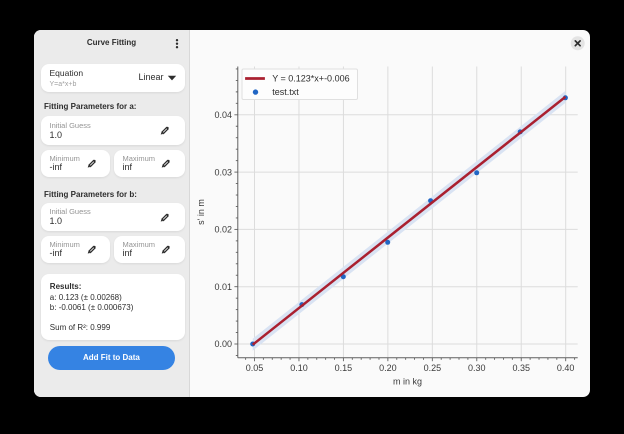 The width and height of the screenshot is (624, 434). I want to click on svg-text: 0.30, so click(477, 368).